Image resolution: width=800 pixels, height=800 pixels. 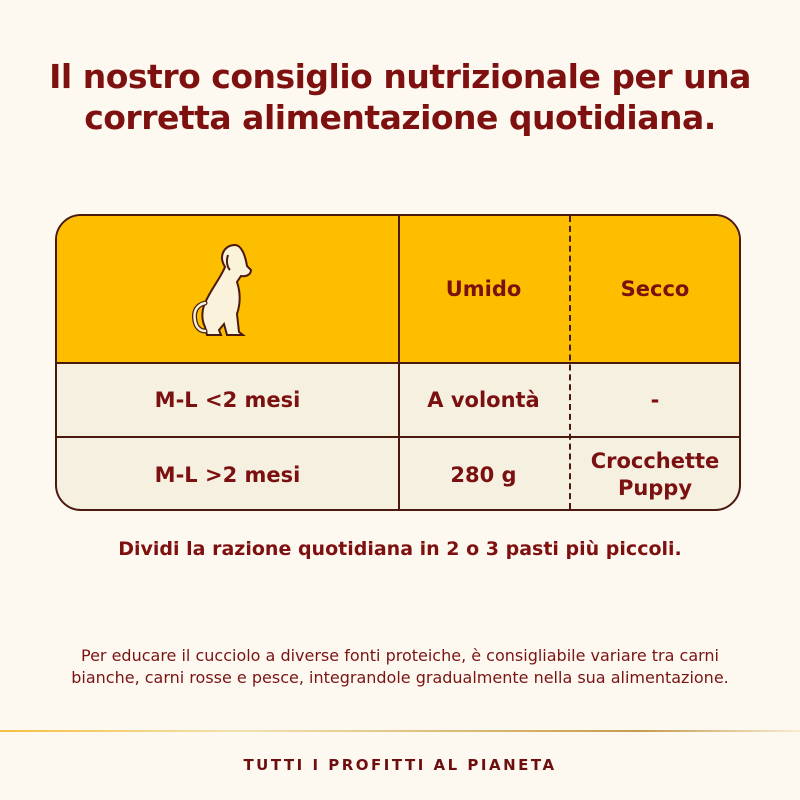 I want to click on row-label: M-L <2 mesi, so click(x=227, y=399).